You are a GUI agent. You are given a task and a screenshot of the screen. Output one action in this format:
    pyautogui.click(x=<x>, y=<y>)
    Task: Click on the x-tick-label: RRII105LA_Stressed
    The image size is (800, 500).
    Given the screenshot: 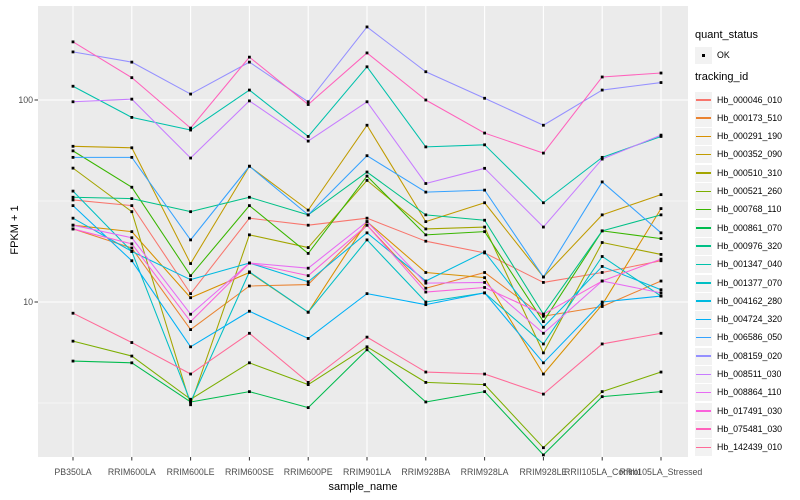 What is the action you would take?
    pyautogui.click(x=661, y=472)
    